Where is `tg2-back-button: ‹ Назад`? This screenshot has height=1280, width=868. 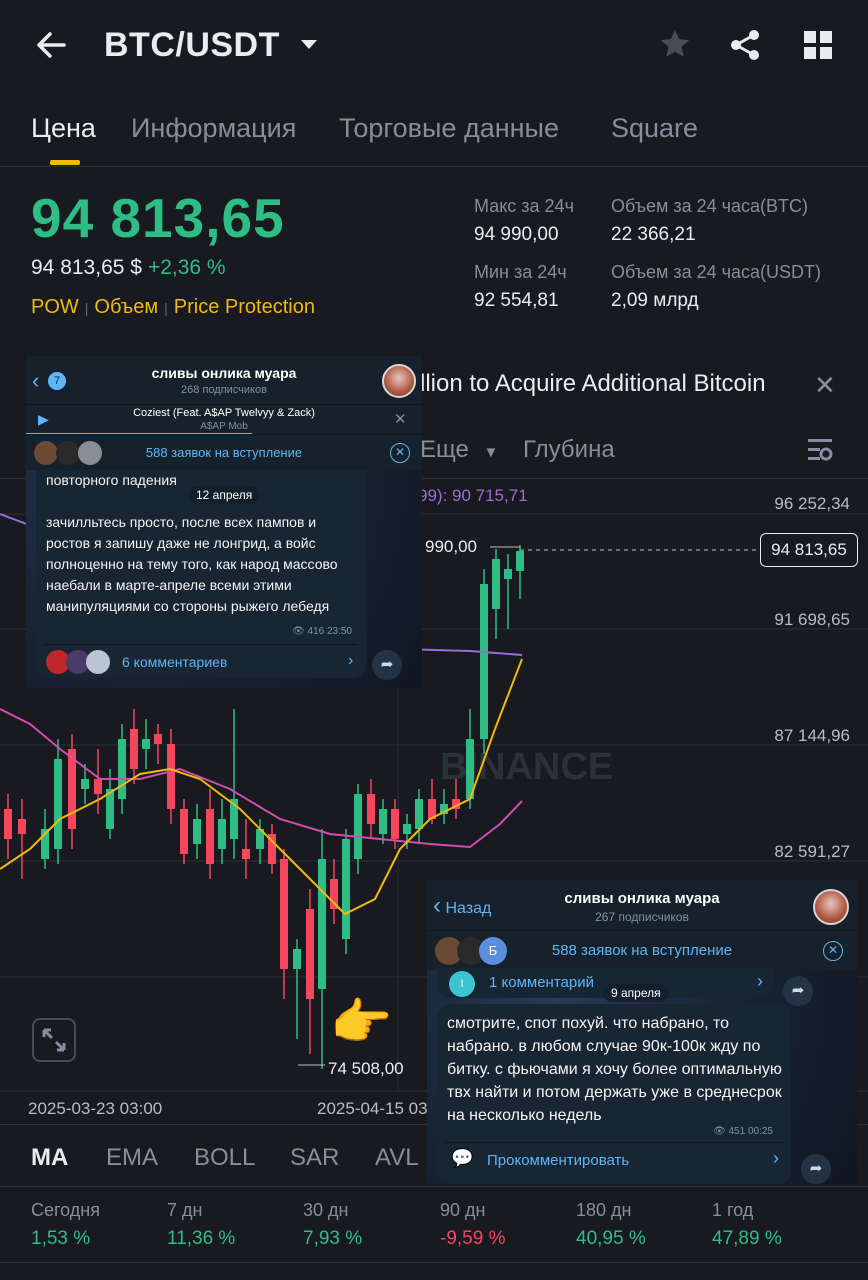 tg2-back-button: ‹ Назад is located at coordinates (462, 906).